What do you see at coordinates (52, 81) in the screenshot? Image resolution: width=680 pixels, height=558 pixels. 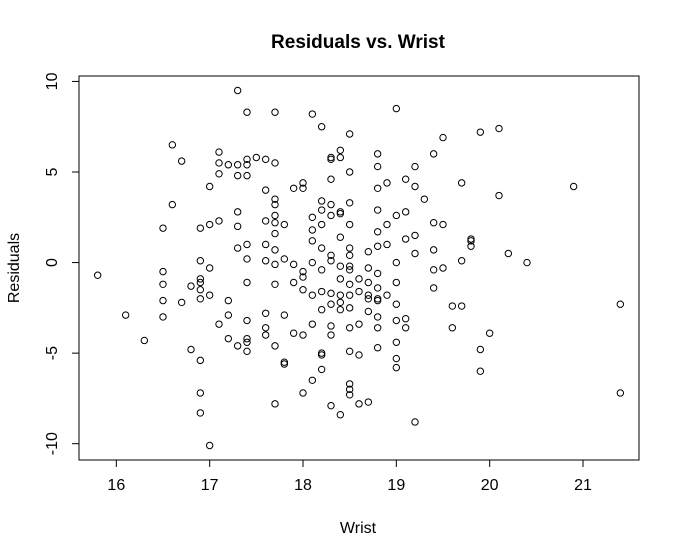 I see `y-tick-label: 10` at bounding box center [52, 81].